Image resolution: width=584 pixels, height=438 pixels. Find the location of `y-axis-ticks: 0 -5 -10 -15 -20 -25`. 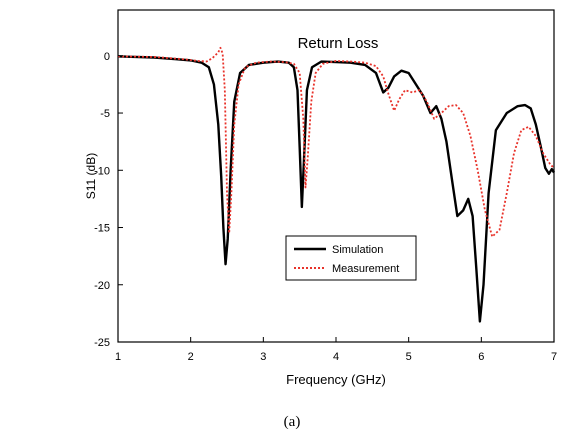

y-axis-ticks: 0 -5 -10 -15 -20 -25 is located at coordinates (108, 200).